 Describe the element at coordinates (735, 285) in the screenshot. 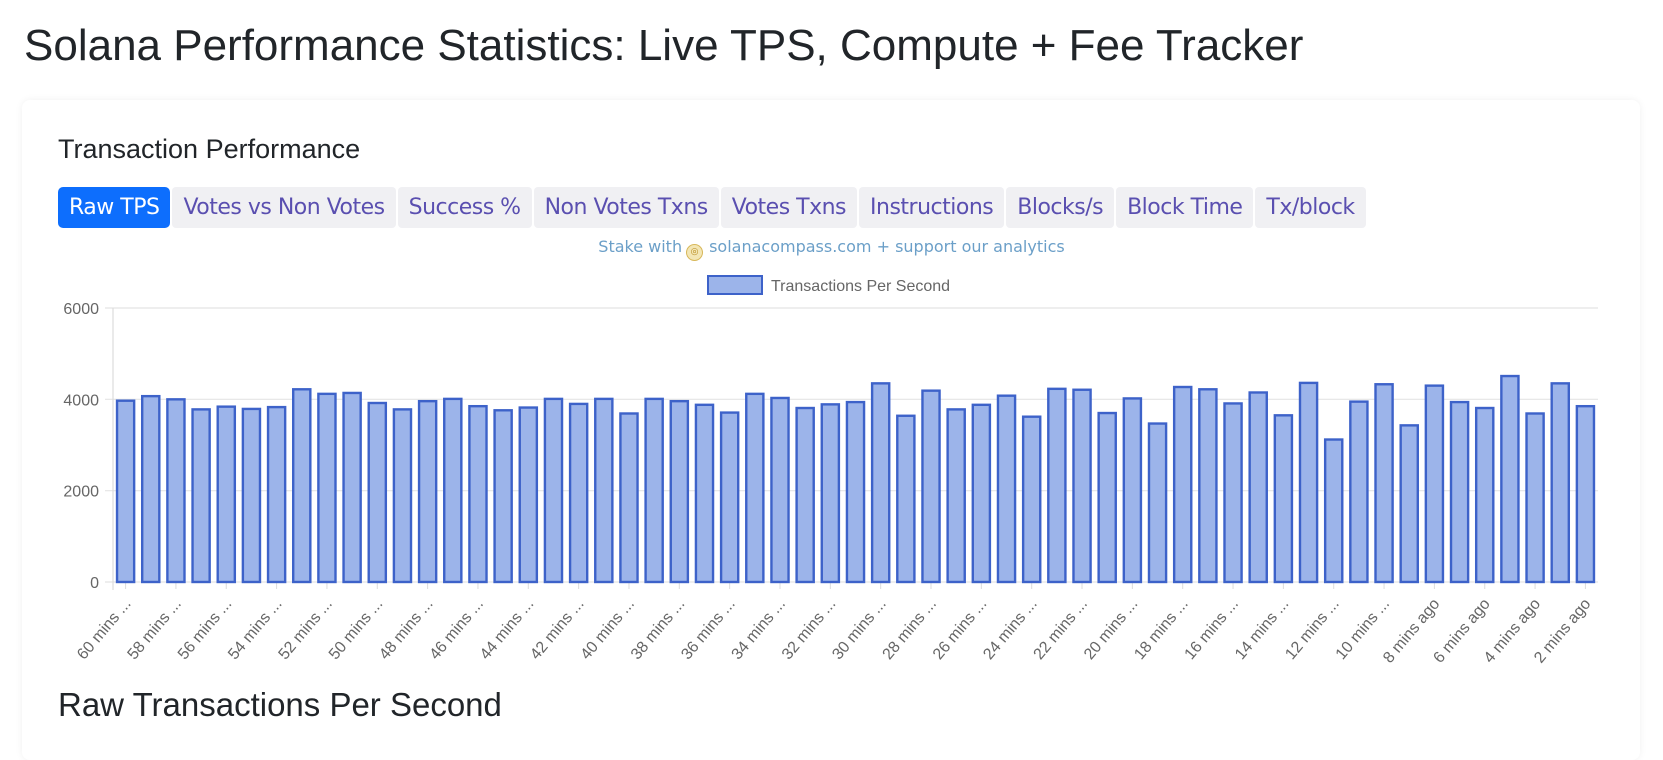

I see `legend-swatch` at that location.